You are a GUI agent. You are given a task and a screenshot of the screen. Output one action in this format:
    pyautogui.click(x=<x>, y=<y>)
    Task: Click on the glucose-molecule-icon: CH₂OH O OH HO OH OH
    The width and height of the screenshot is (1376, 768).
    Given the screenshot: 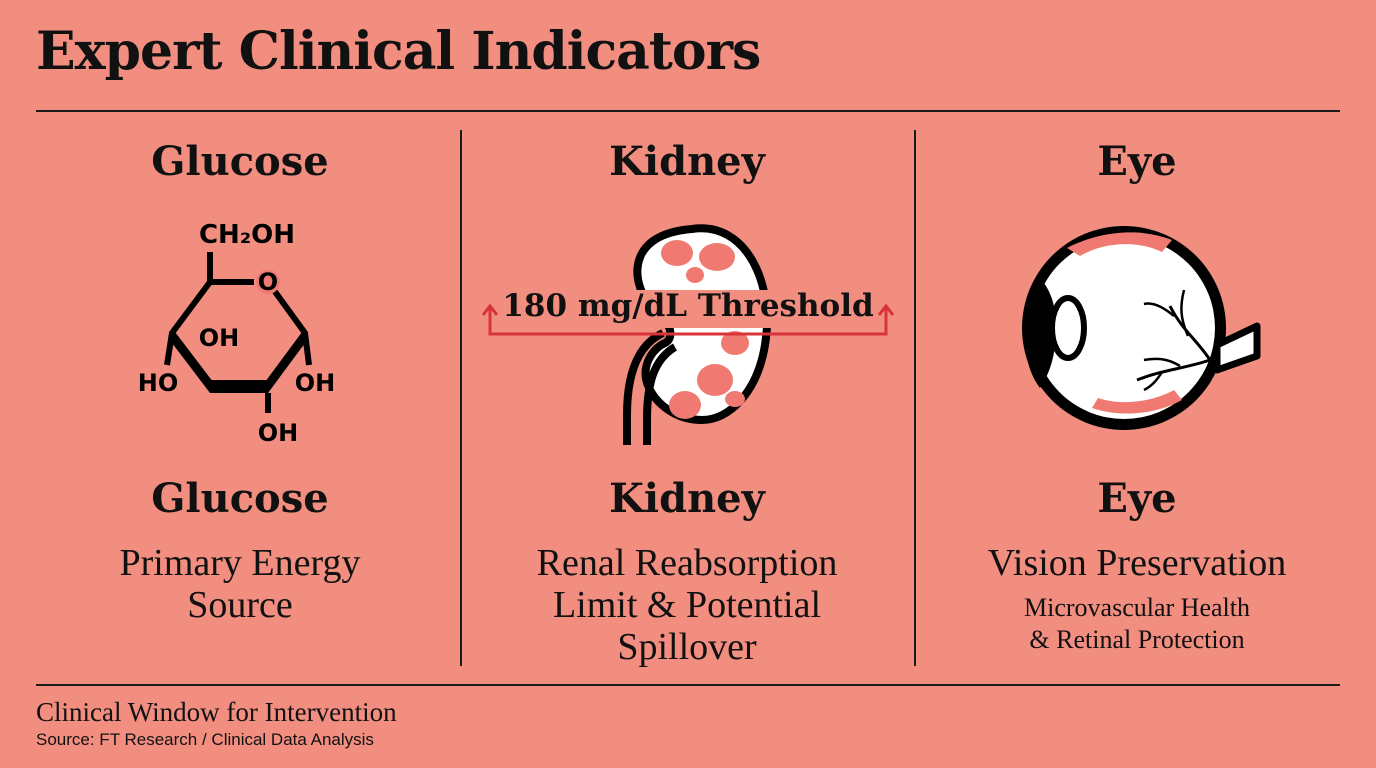 What is the action you would take?
    pyautogui.click(x=237, y=333)
    